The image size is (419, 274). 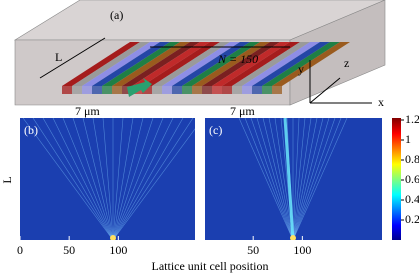 What do you see at coordinates (412, 199) in the screenshot?
I see `colorbar-tick-label: 0.4` at bounding box center [412, 199].